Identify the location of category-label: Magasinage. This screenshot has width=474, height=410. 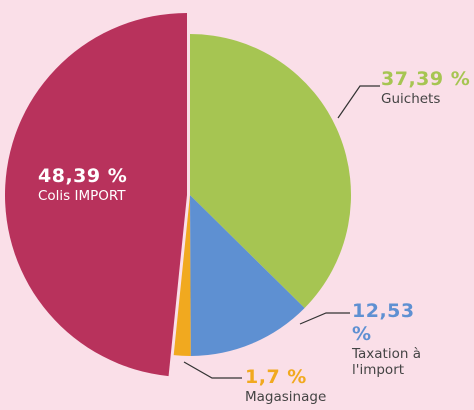
(286, 396).